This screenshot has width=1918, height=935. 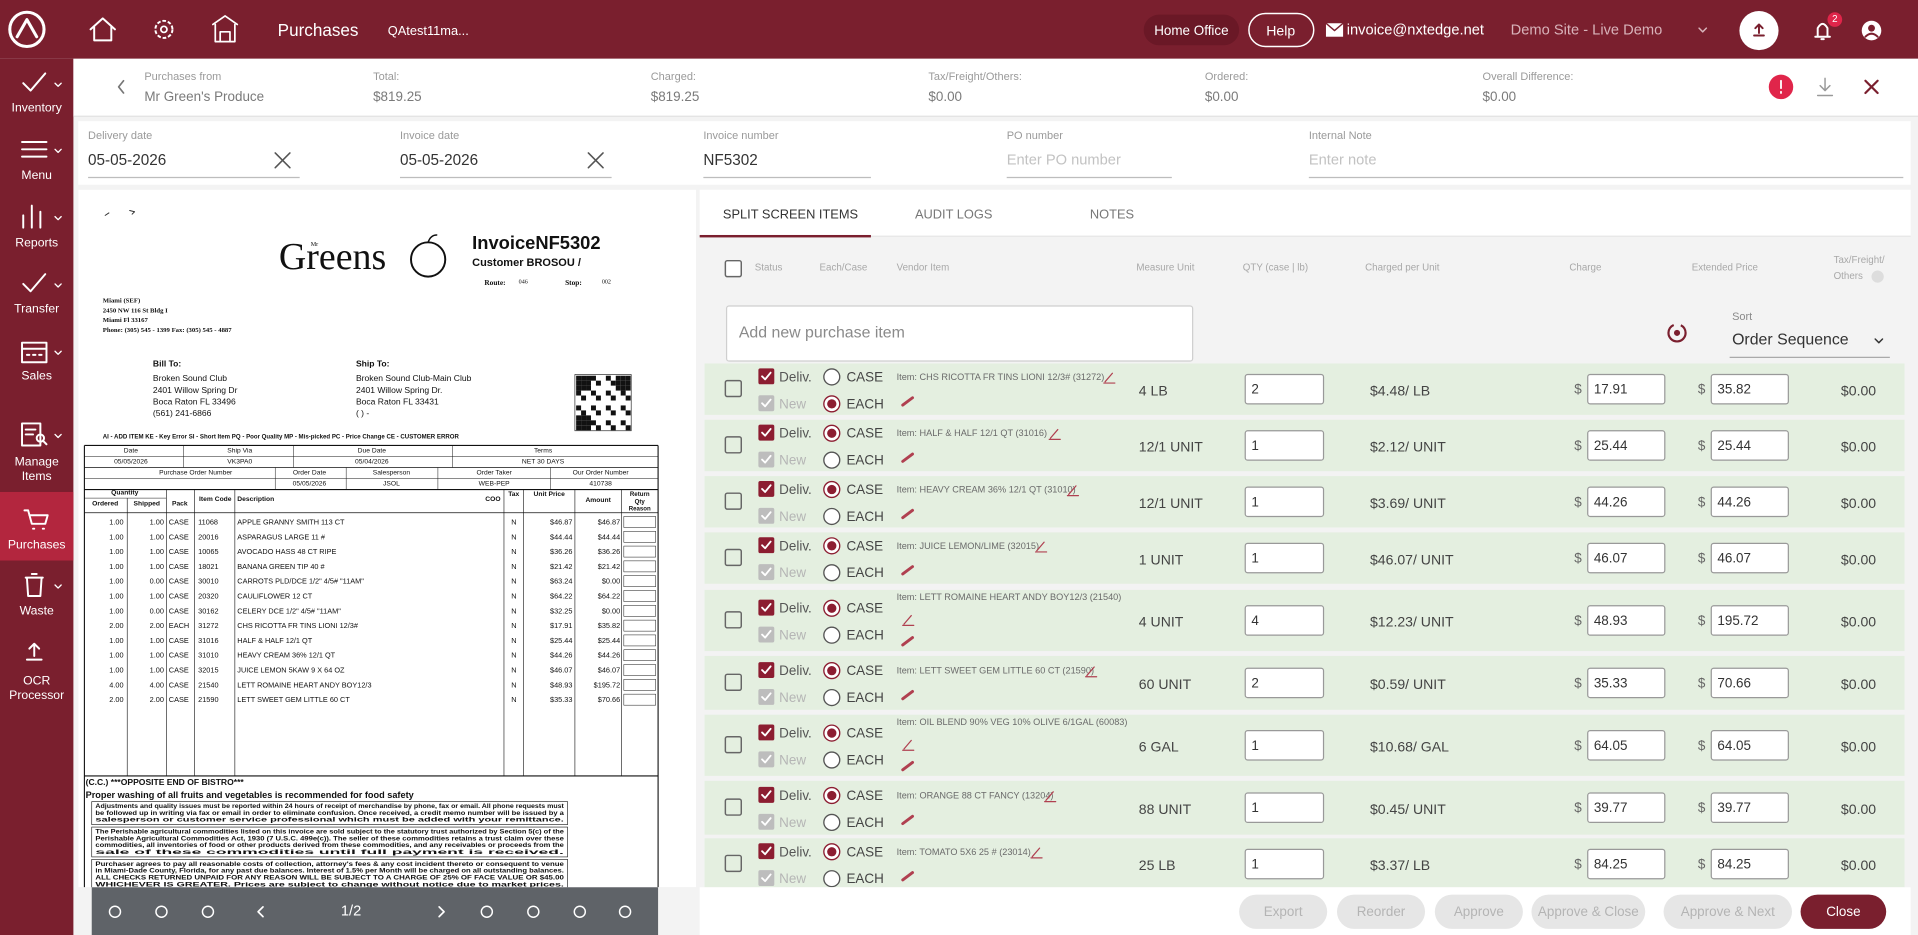 What do you see at coordinates (37, 526) in the screenshot?
I see `sidebar-item: Purchases` at bounding box center [37, 526].